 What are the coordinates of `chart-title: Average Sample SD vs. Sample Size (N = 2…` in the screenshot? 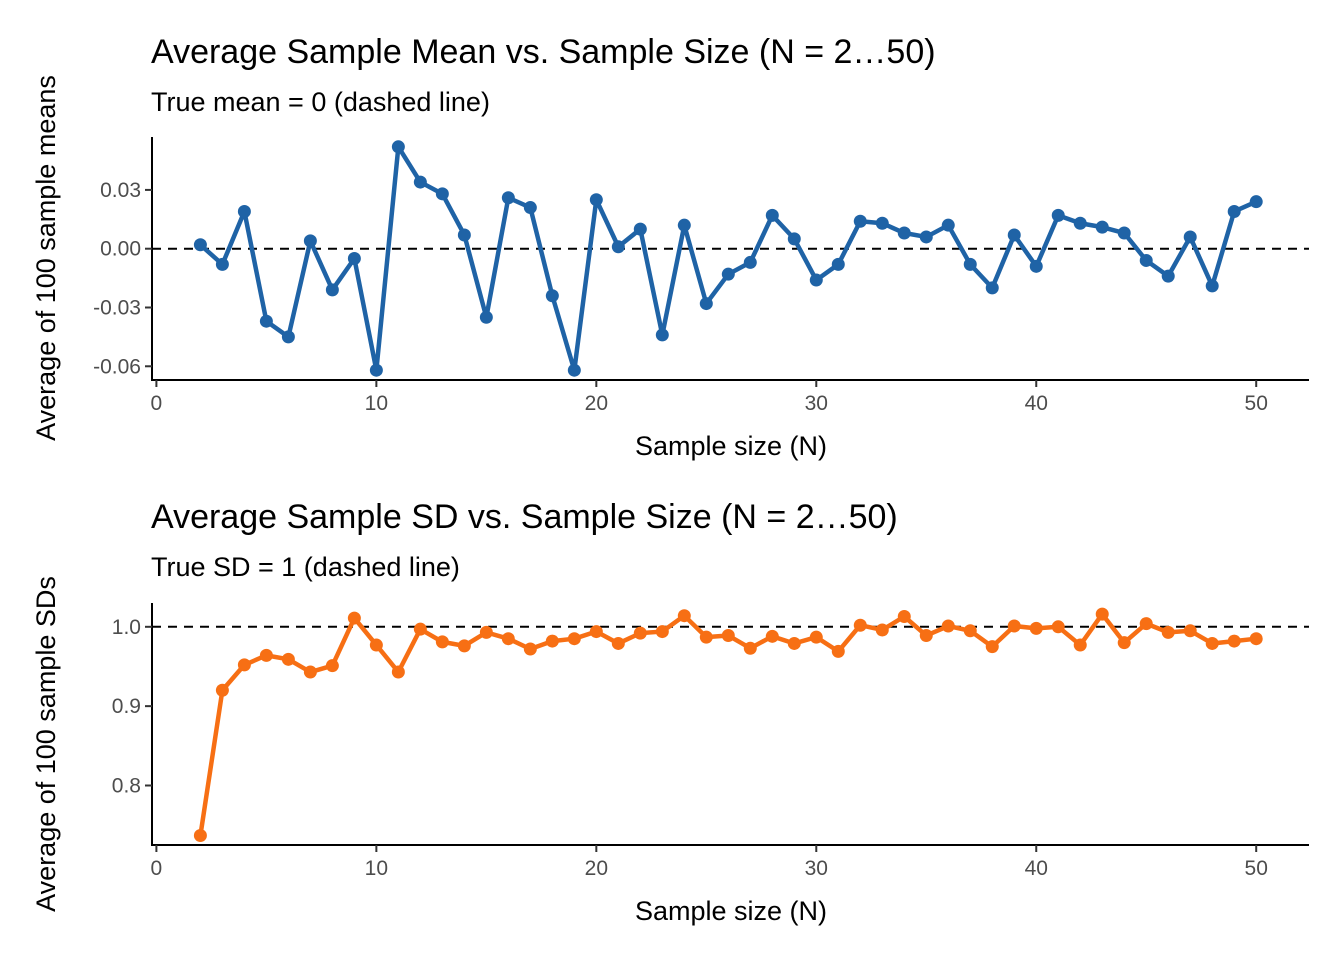 It's located at (524, 517).